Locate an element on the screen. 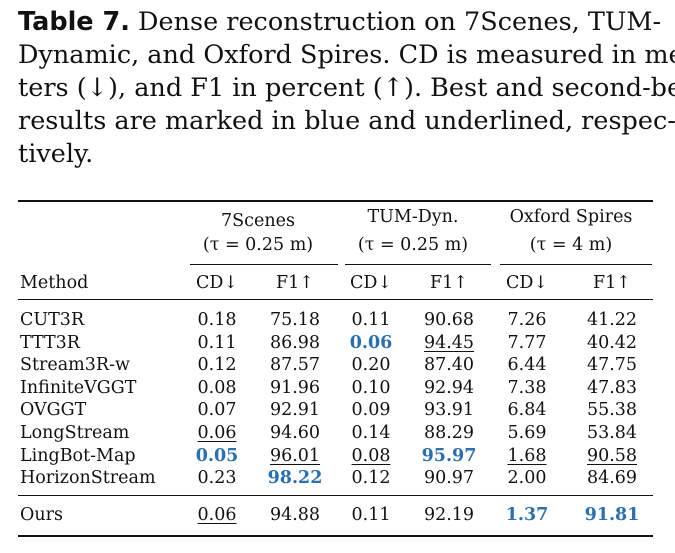  cmidrule-oxford is located at coordinates (576, 264).